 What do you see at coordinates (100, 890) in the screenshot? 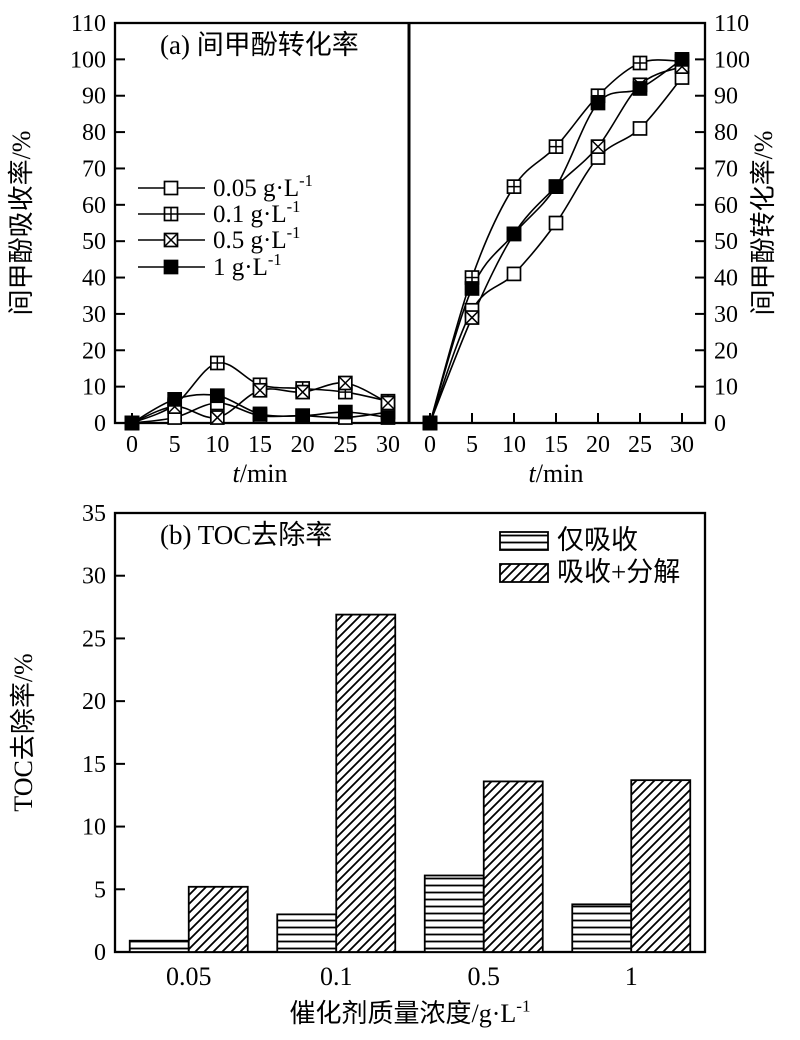
I see `y-tick-label: 5` at bounding box center [100, 890].